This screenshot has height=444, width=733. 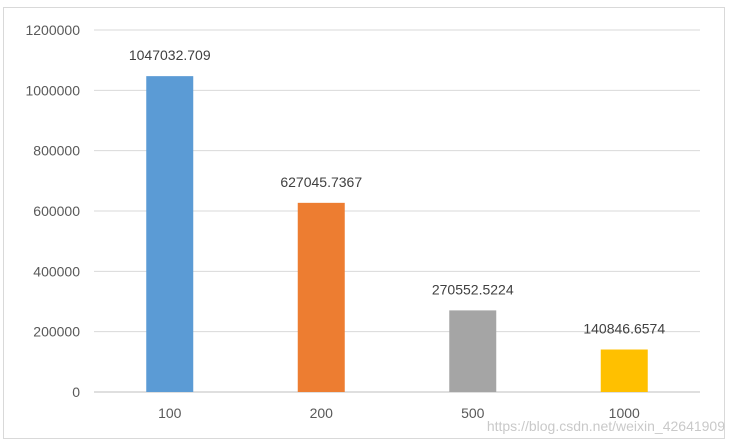 I want to click on x-tick-label: 1000, so click(x=624, y=413).